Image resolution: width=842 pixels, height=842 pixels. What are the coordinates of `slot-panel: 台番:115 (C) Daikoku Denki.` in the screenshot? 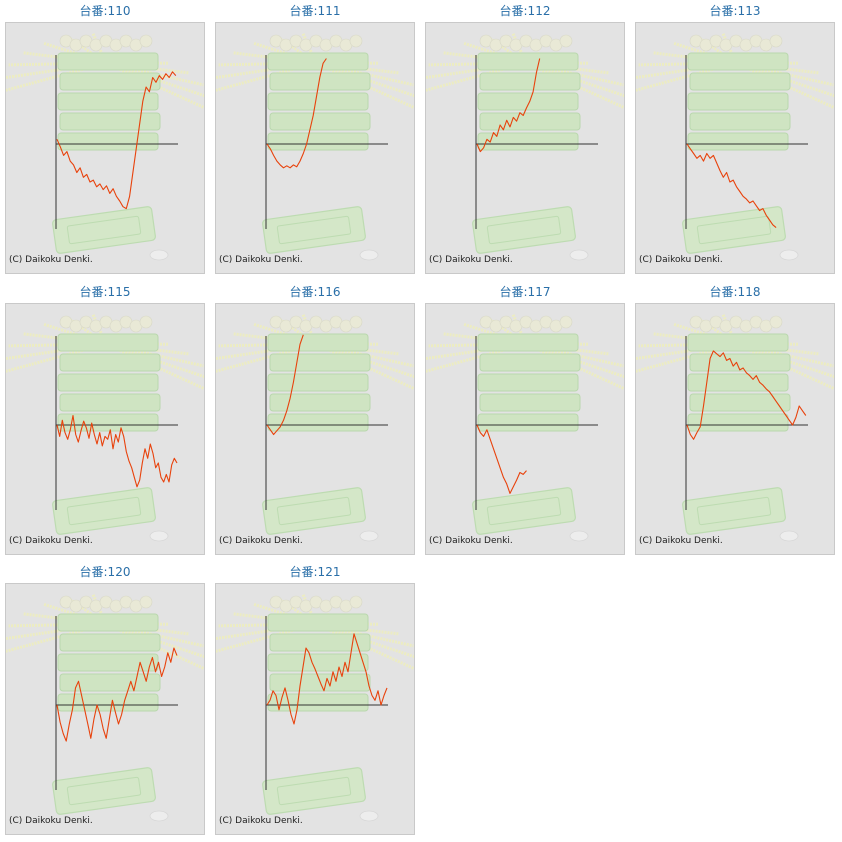 It's located at (105, 421).